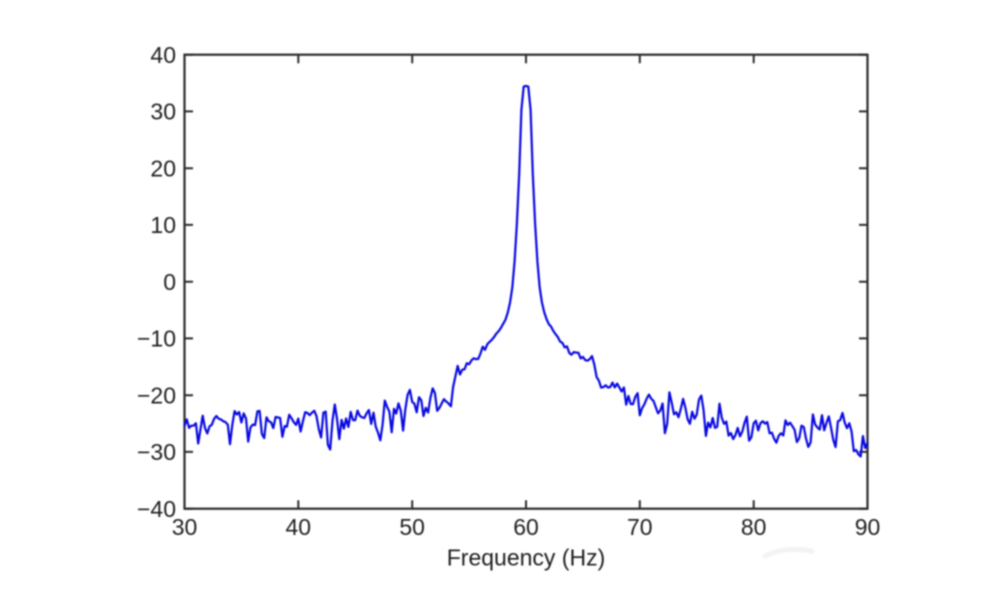  Describe the element at coordinates (868, 527) in the screenshot. I see `svg-text: 90` at that location.